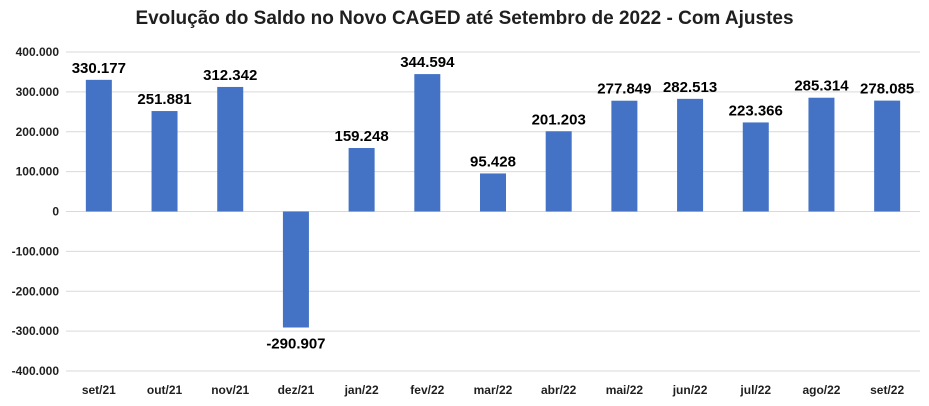  Describe the element at coordinates (296, 390) in the screenshot. I see `x-tick-label: dez/21` at that location.